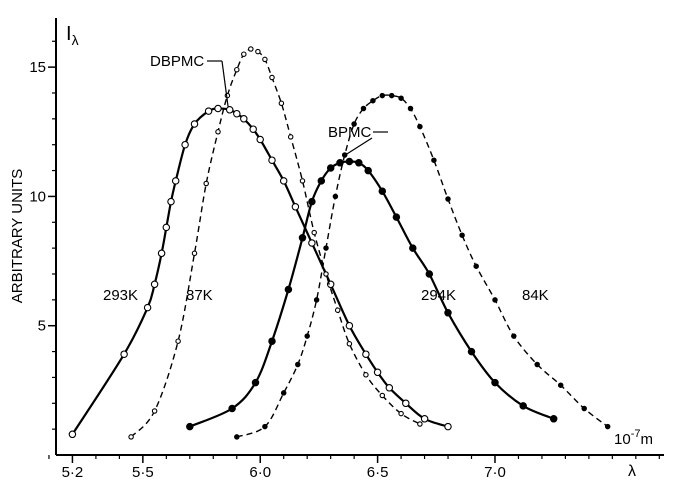 This screenshot has width=676, height=480. What do you see at coordinates (535, 295) in the screenshot?
I see `annotation-label: 84K` at bounding box center [535, 295].